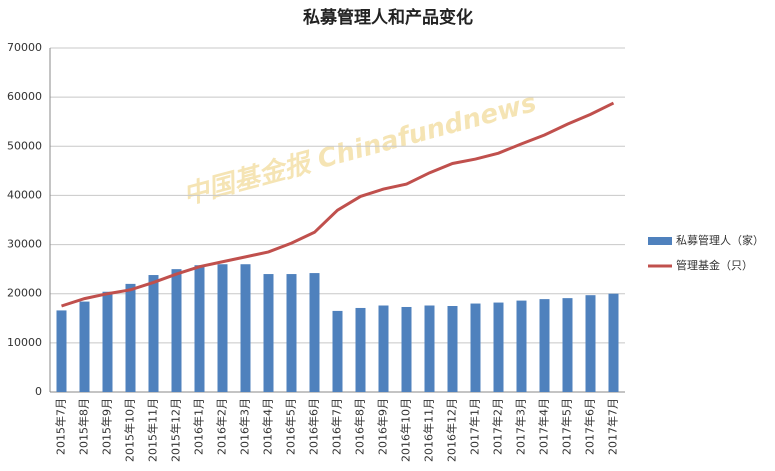 This screenshot has height=471, width=775. I want to click on x-tick-label: 2017年4月, so click(544, 426).